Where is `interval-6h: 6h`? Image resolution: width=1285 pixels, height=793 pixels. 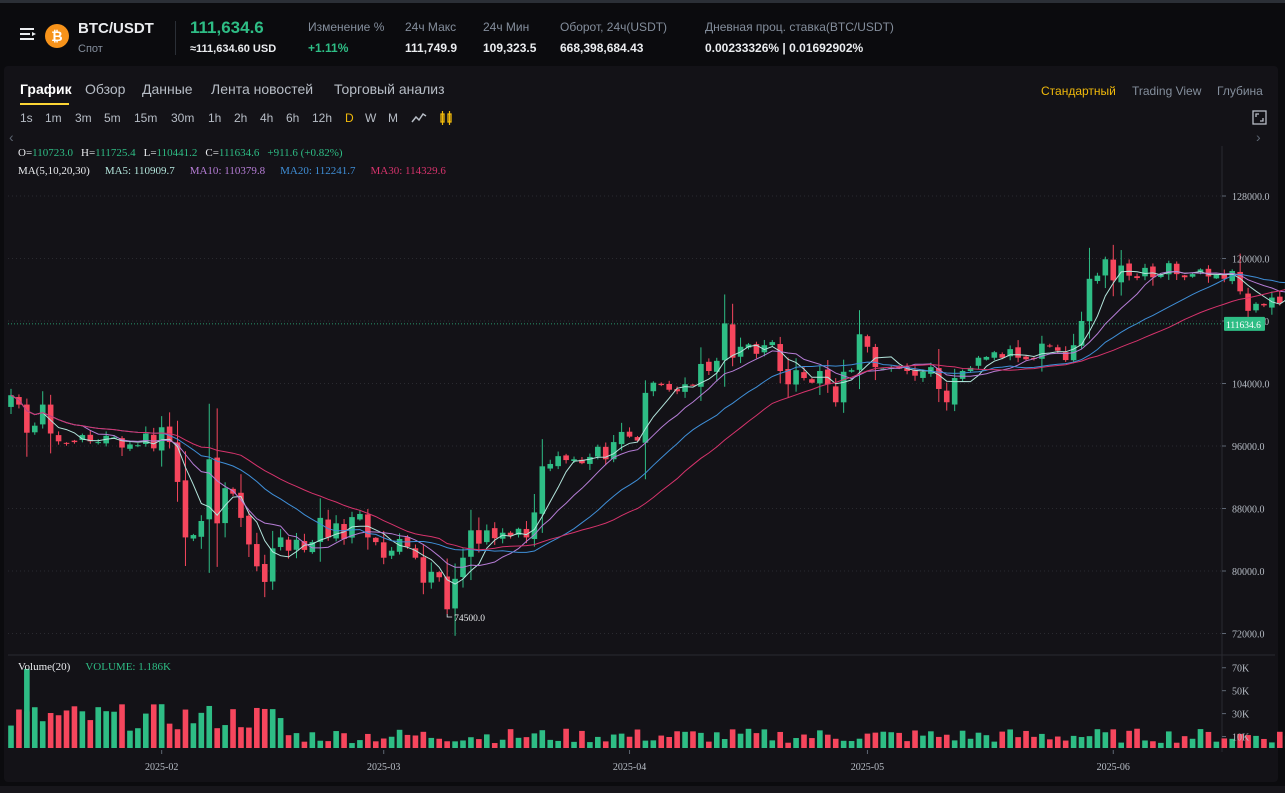 interval-6h: 6h is located at coordinates (293, 118).